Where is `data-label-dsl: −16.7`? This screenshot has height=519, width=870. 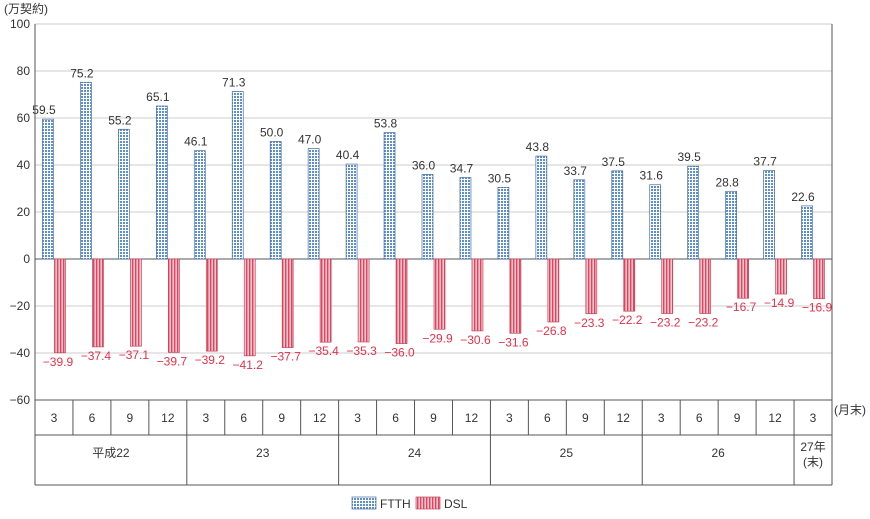
data-label-dsl: −16.7 is located at coordinates (741, 307).